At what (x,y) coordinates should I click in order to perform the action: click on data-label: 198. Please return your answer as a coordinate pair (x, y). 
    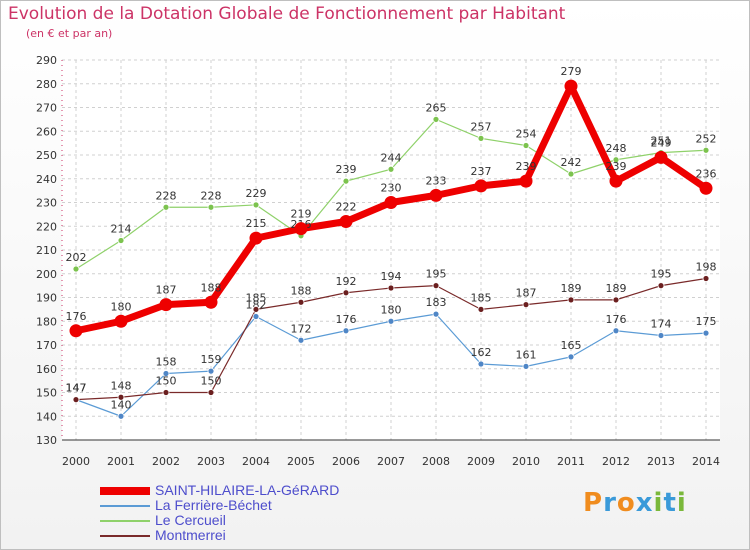
    Looking at the image, I should click on (706, 267).